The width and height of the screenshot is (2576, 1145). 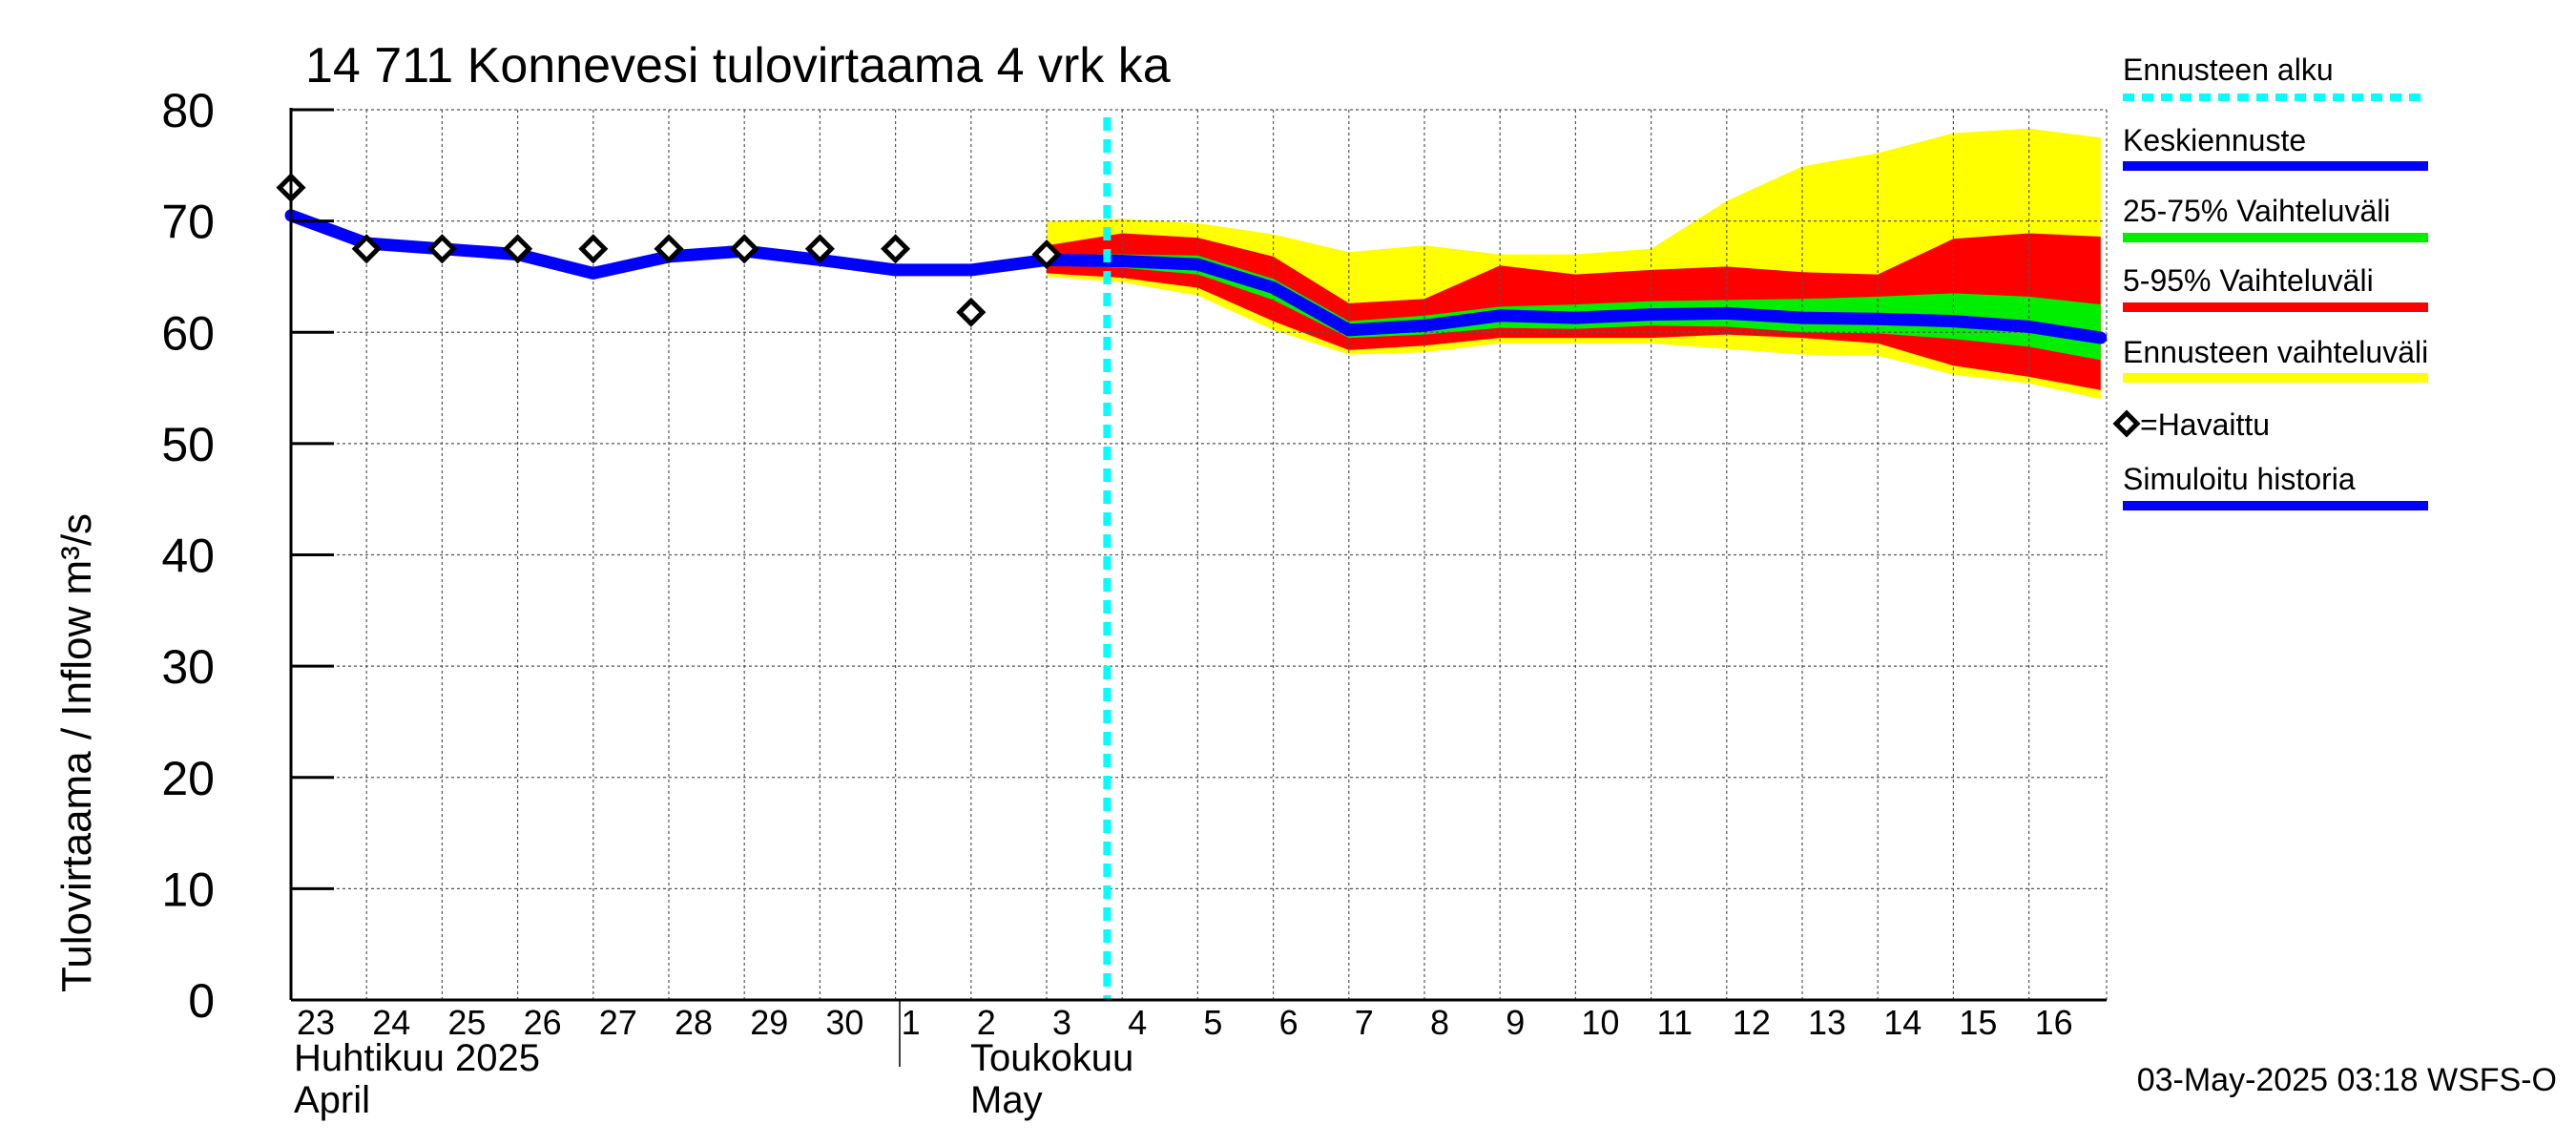 I want to click on y-tick-label: 80, so click(x=188, y=110).